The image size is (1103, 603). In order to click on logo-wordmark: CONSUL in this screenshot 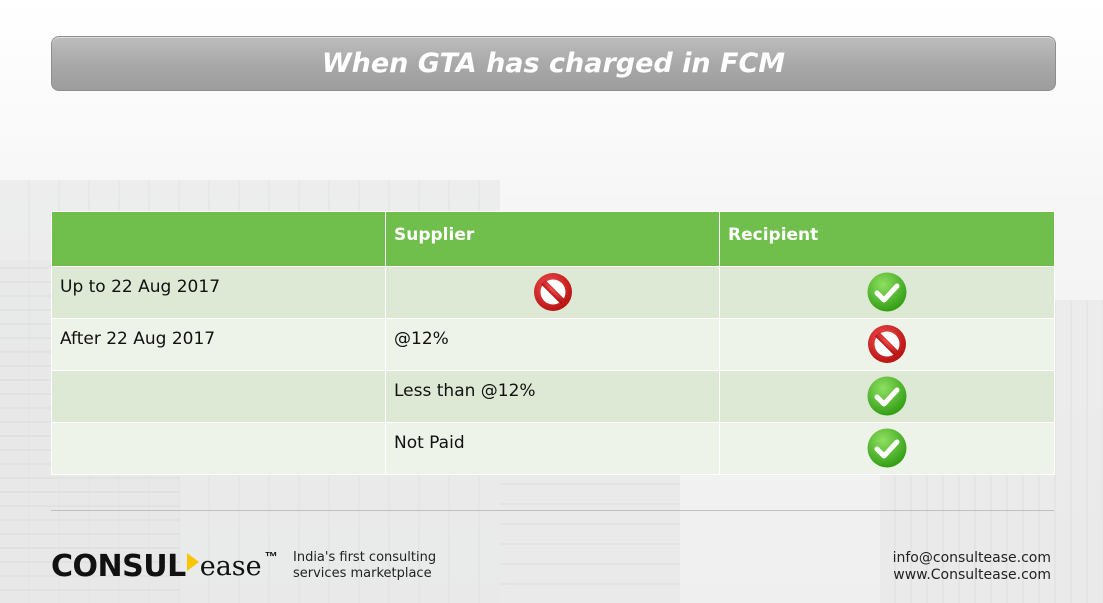, I will do `click(118, 566)`.